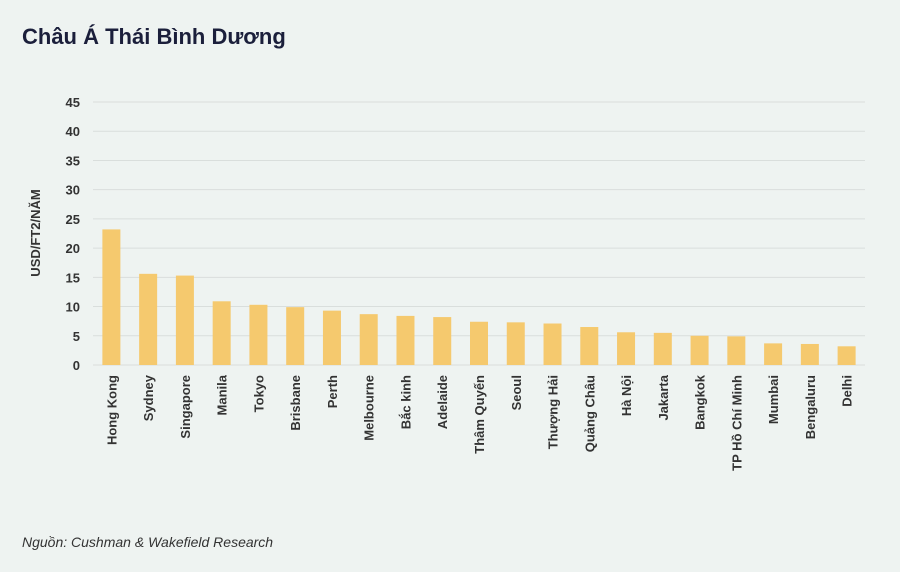 This screenshot has height=572, width=900. Describe the element at coordinates (148, 397) in the screenshot. I see `x-tick-label: Sydney` at that location.